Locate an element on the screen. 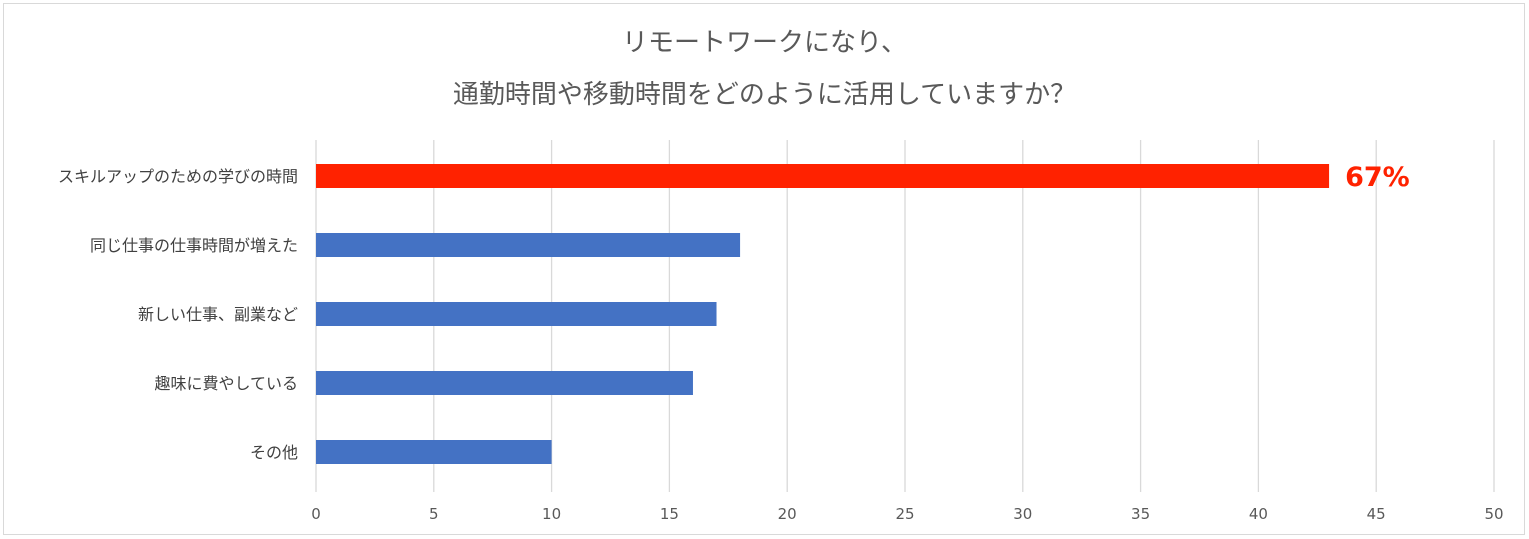  category-label-4: 趣味に費やしている is located at coordinates (226, 383).